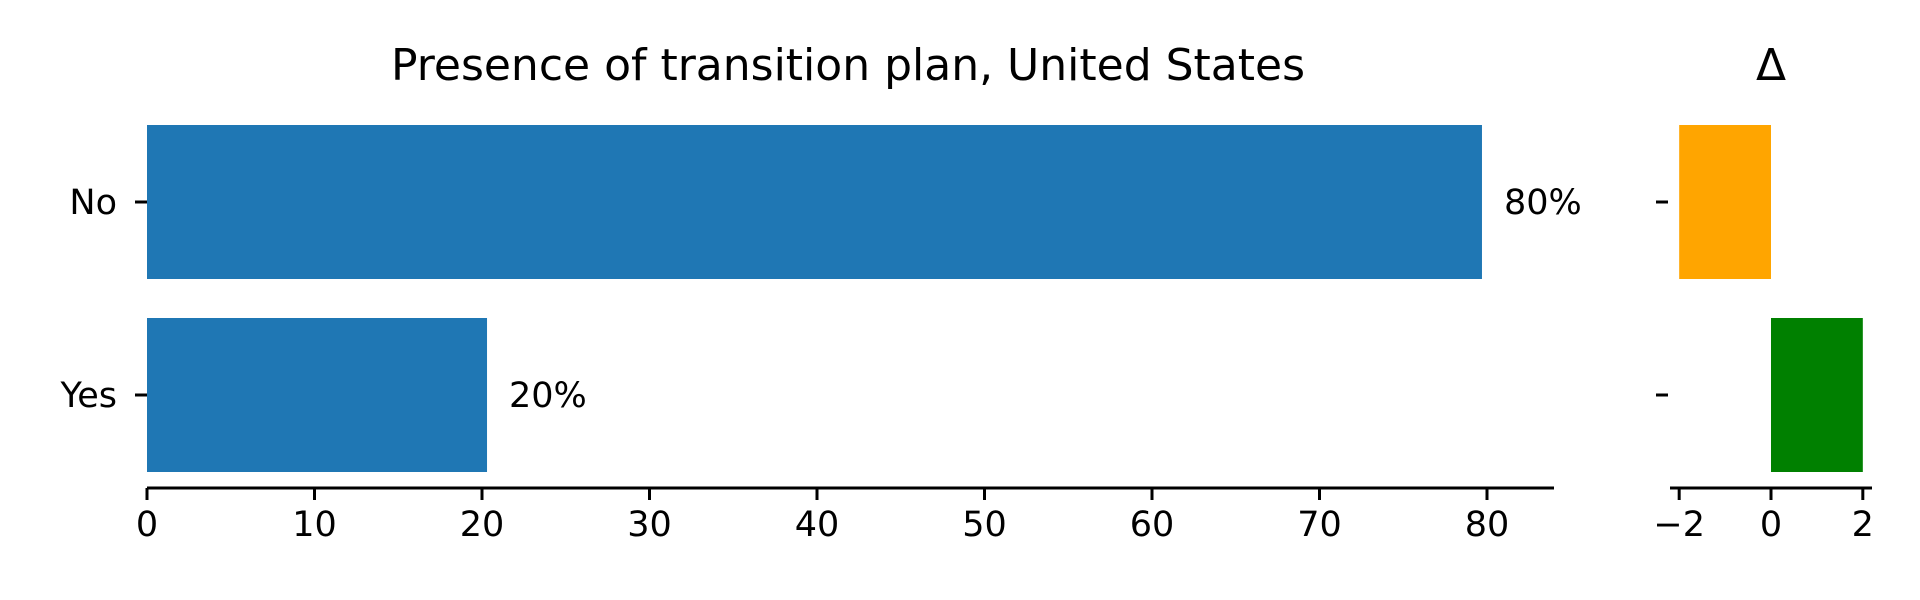 Image resolution: width=1920 pixels, height=600 pixels. Describe the element at coordinates (984, 525) in the screenshot. I see `x-tick-label: 50` at that location.